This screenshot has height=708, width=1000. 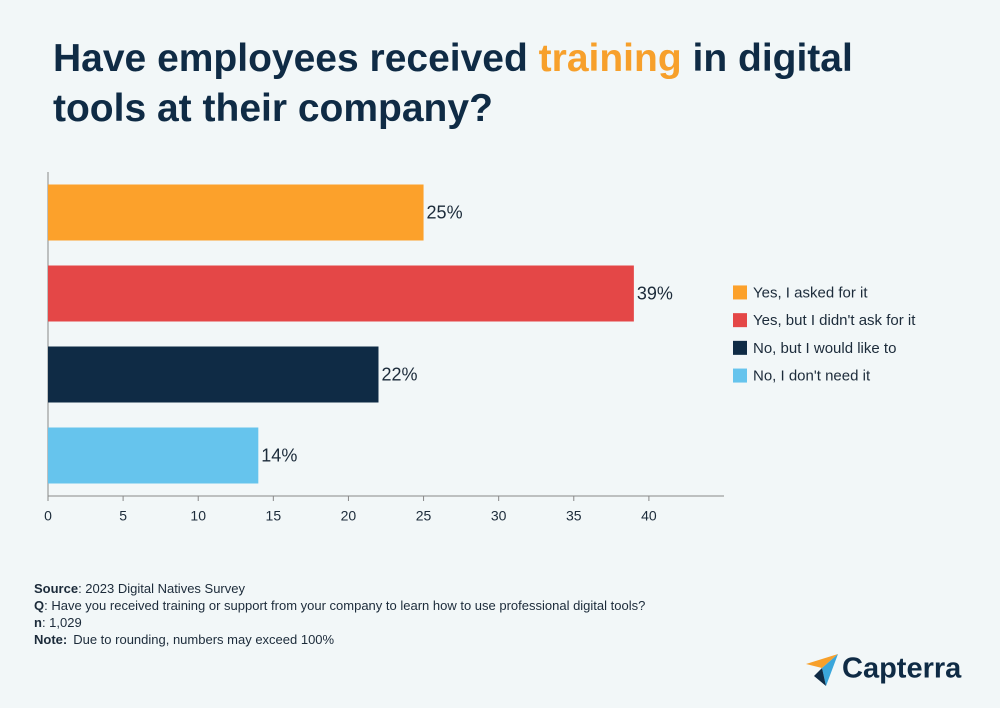 What do you see at coordinates (902, 669) in the screenshot?
I see `logo-text: Capterra` at bounding box center [902, 669].